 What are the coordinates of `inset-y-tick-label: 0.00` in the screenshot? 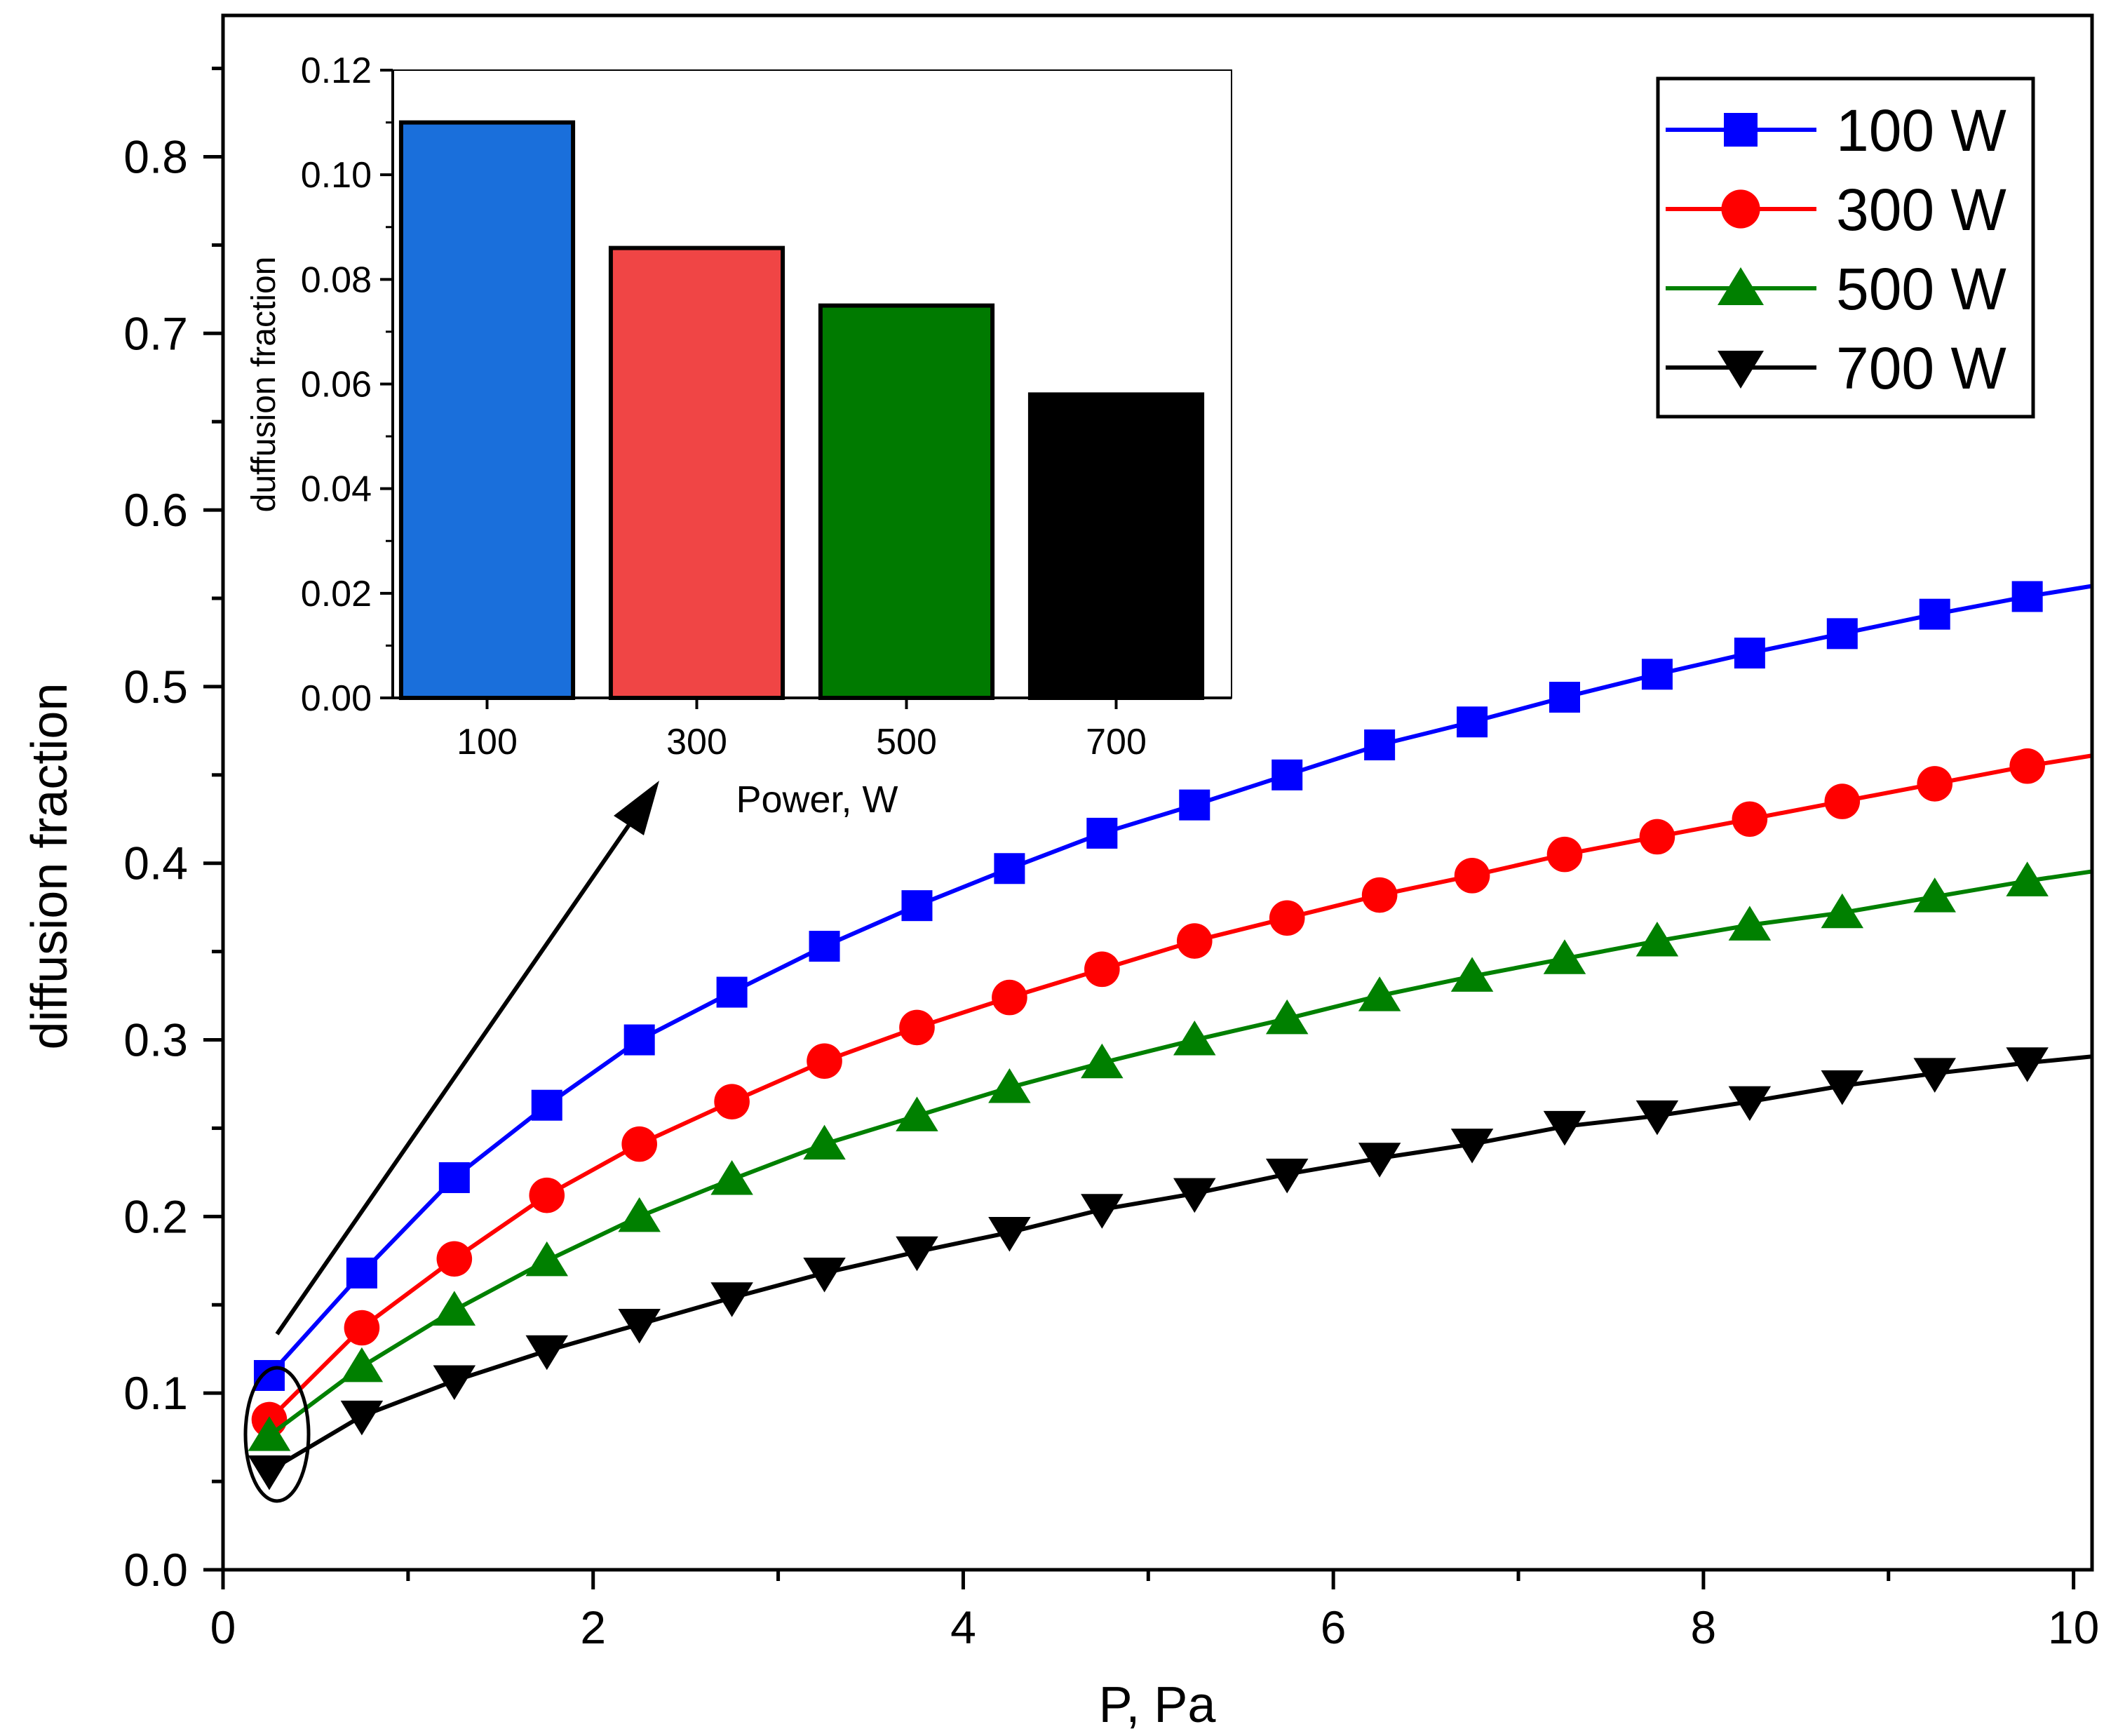 It's located at (336, 698).